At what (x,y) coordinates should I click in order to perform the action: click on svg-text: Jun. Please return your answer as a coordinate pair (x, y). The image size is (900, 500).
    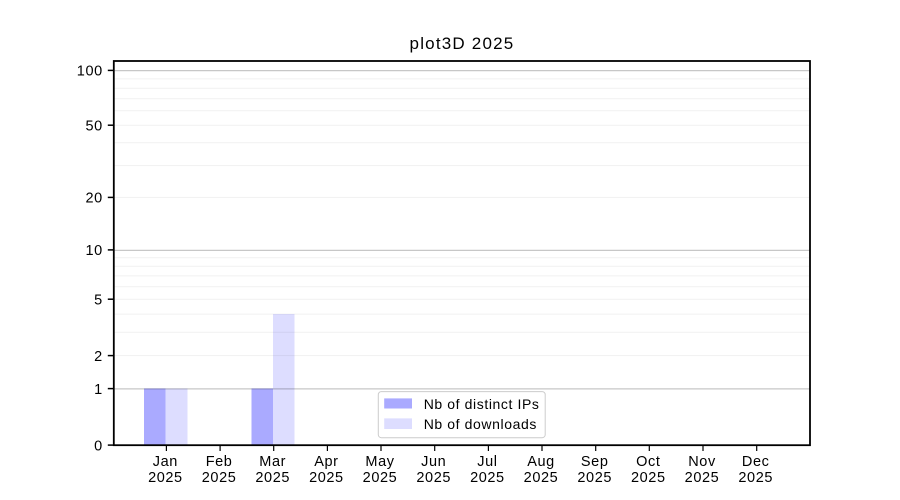
    Looking at the image, I should click on (433, 462).